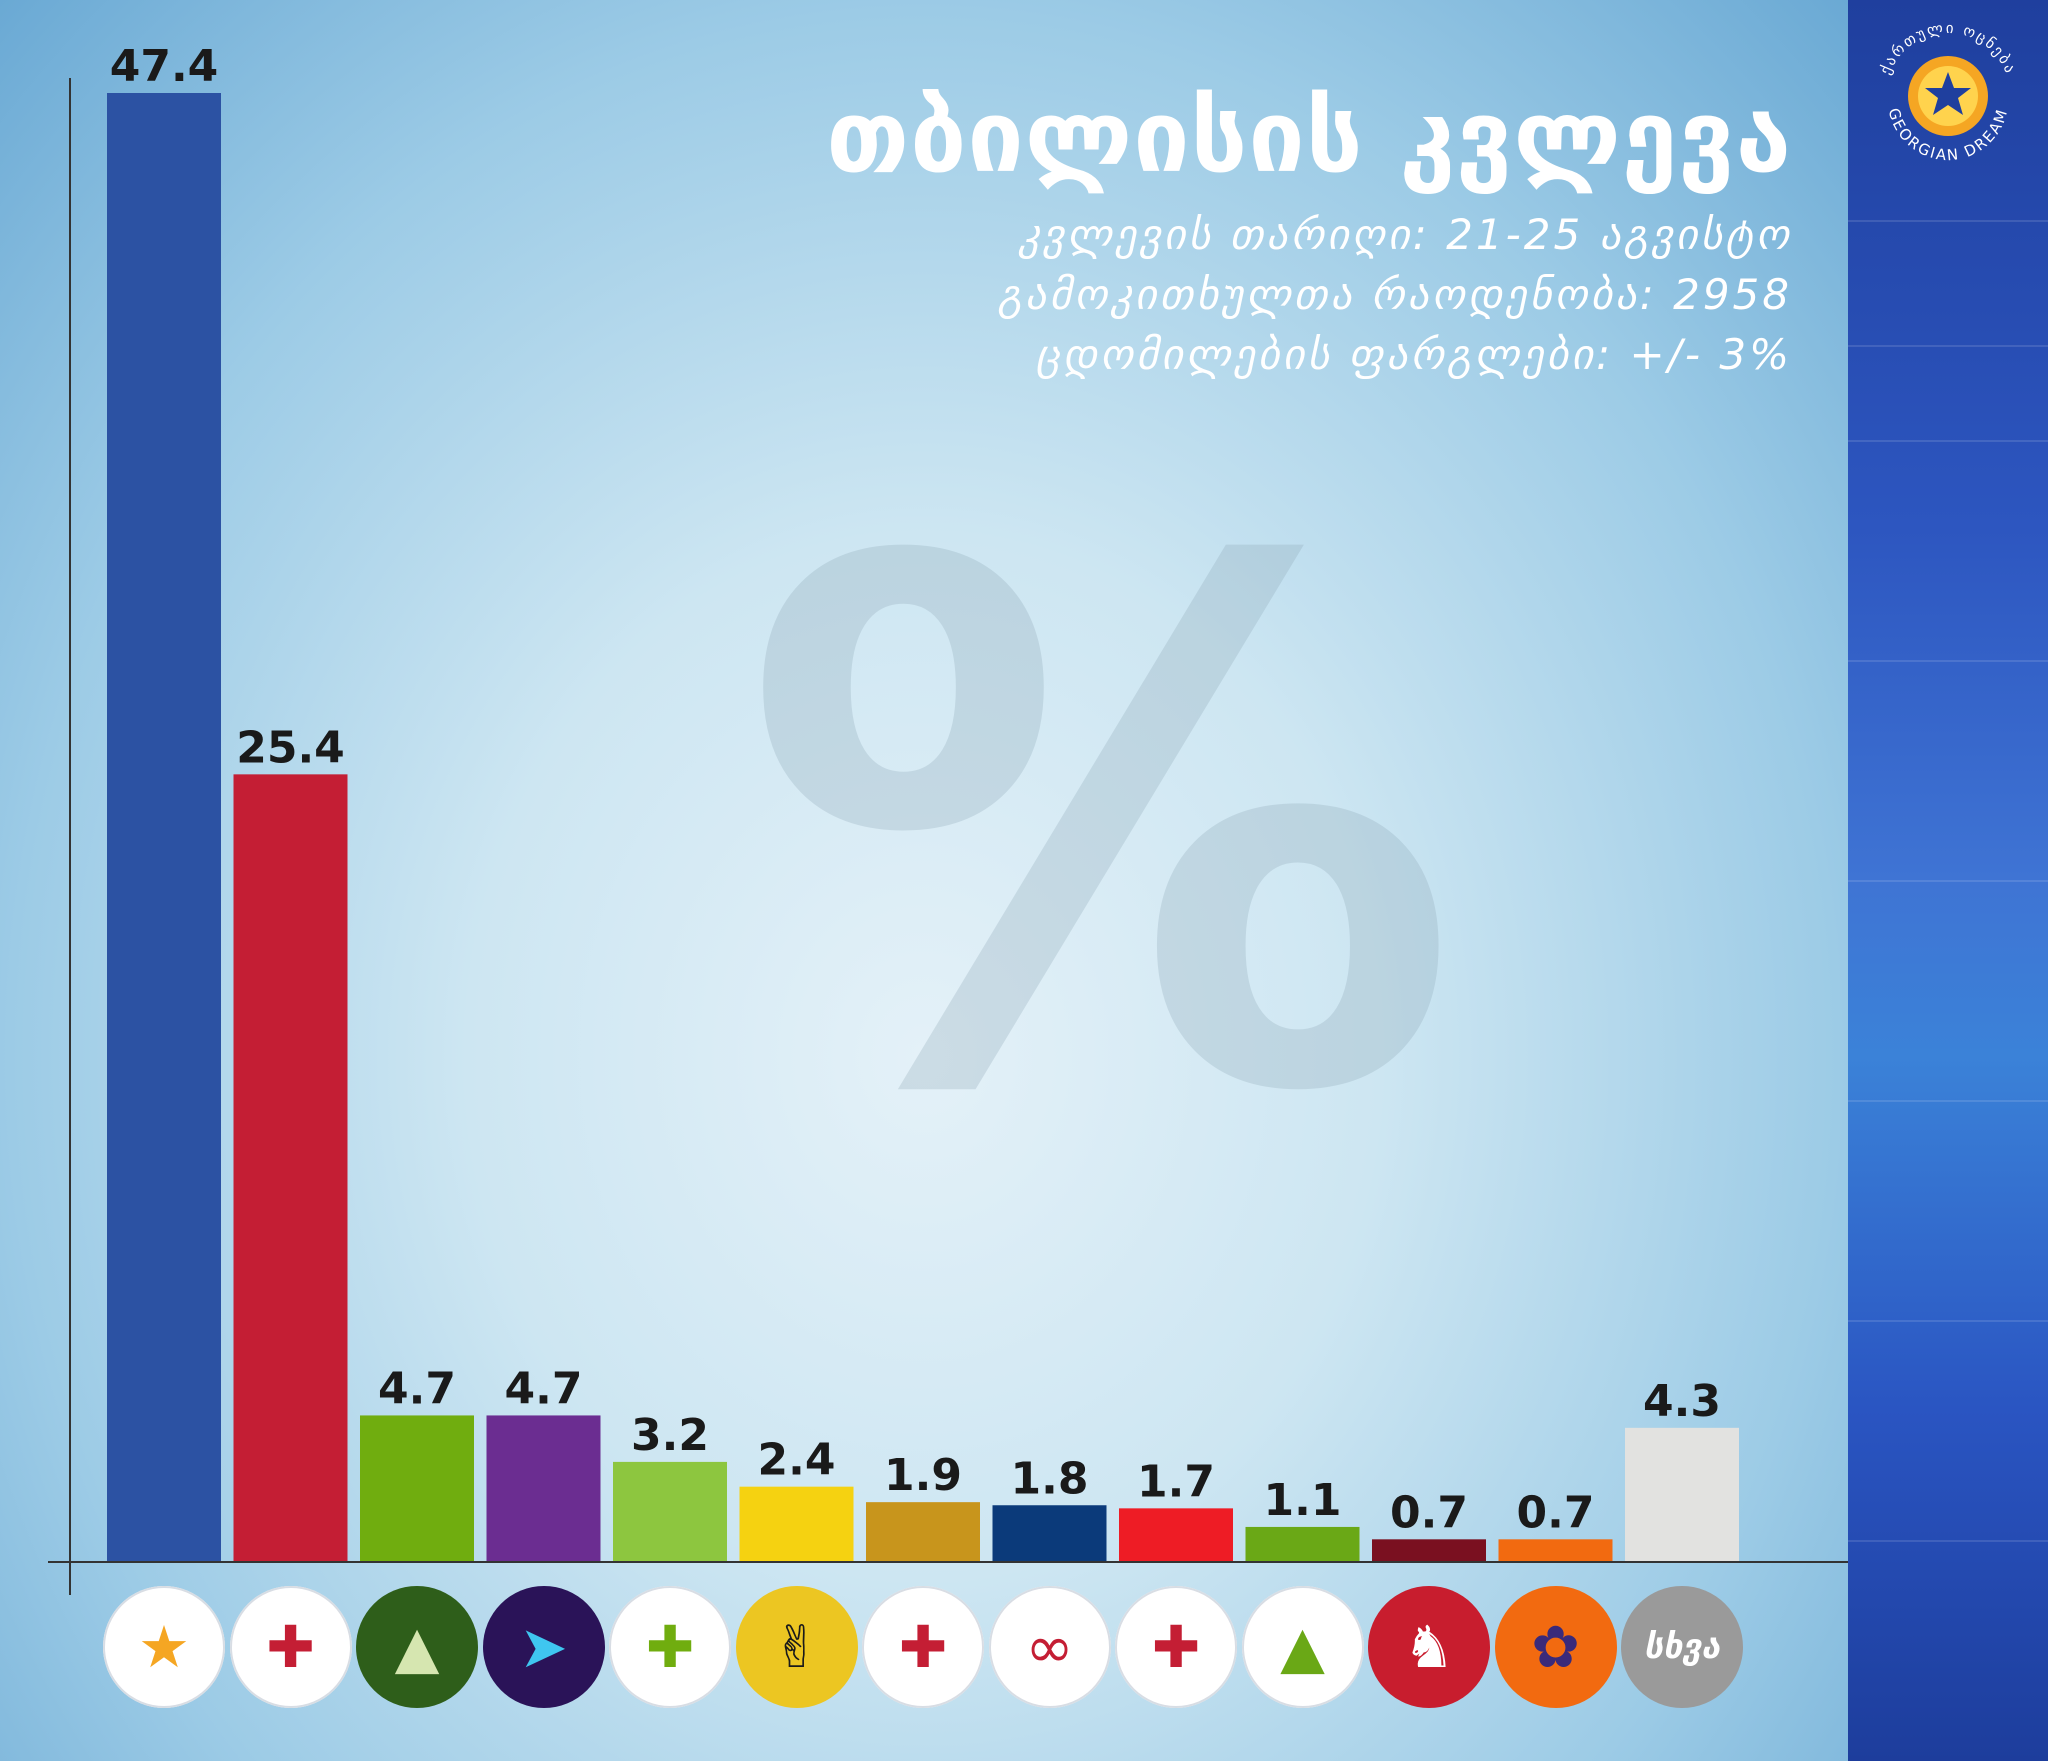 The image size is (2048, 1761). I want to click on value-label-9: 1.7, so click(1176, 1481).